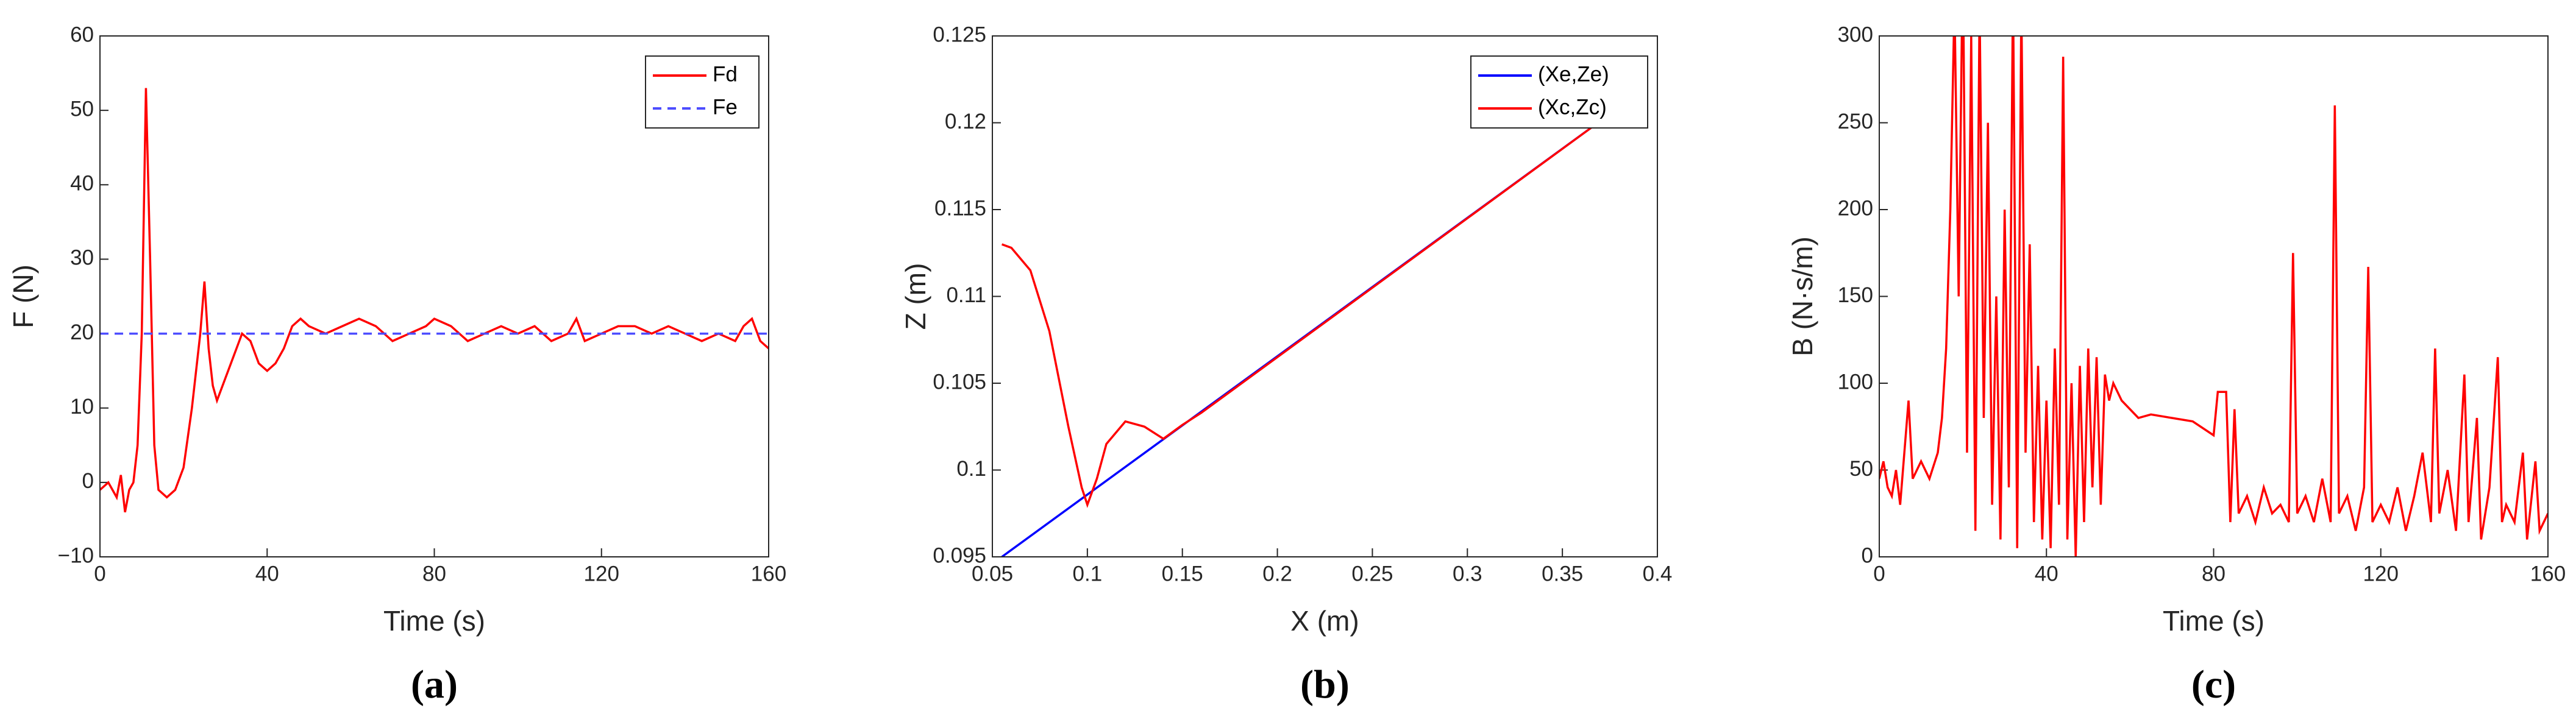 The image size is (2576, 725). I want to click on y-tick-label: 10, so click(82, 407).